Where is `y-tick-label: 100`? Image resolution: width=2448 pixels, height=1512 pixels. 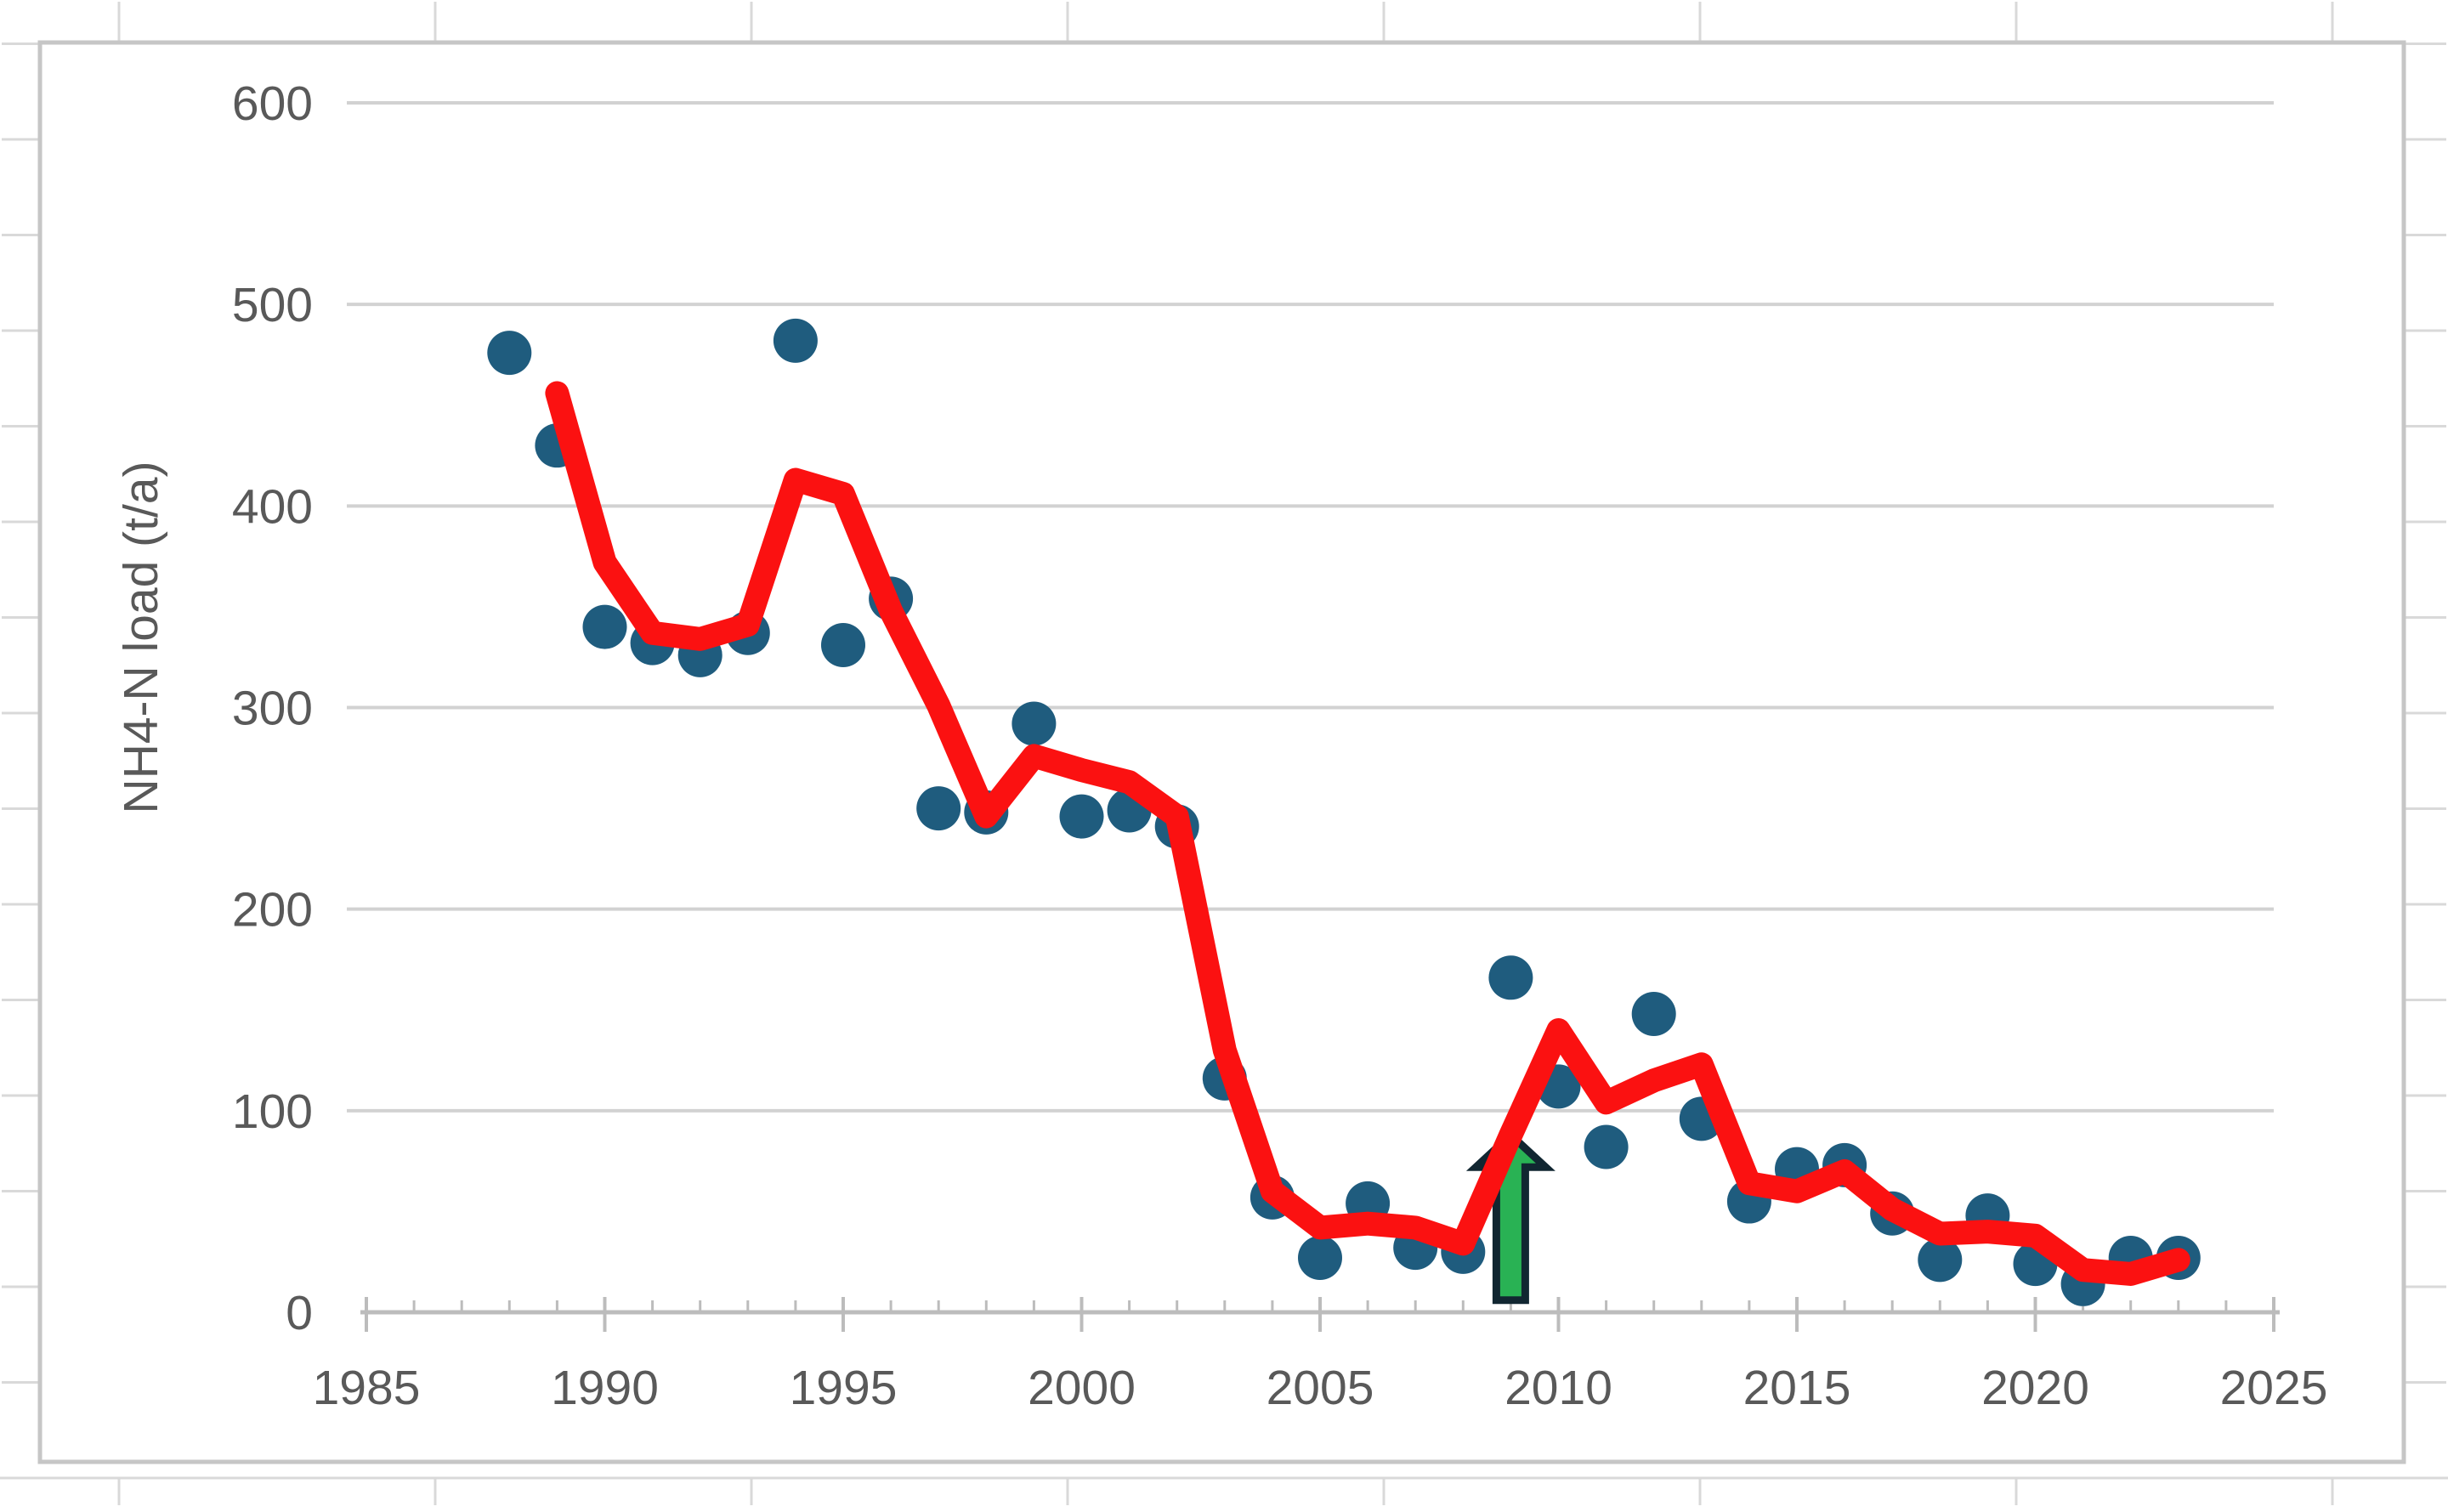 y-tick-label: 100 is located at coordinates (272, 1111).